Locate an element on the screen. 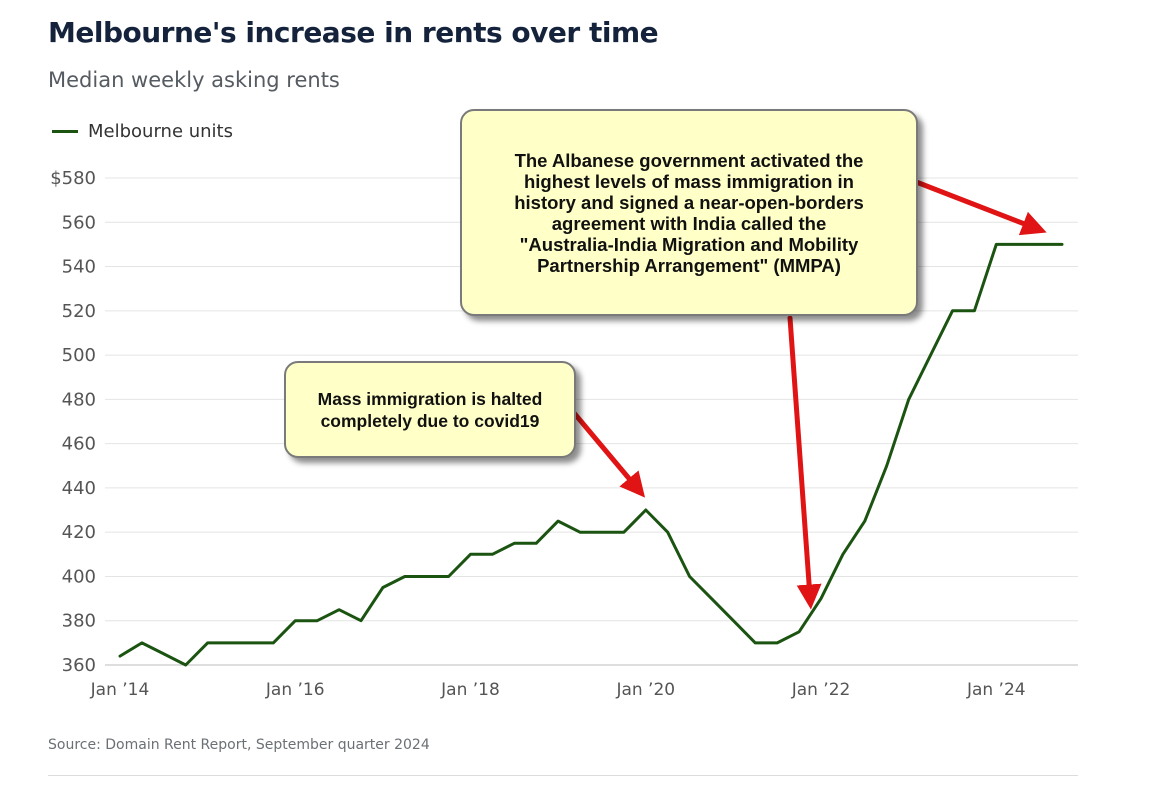  arrow-to-trough is located at coordinates (804, 462).